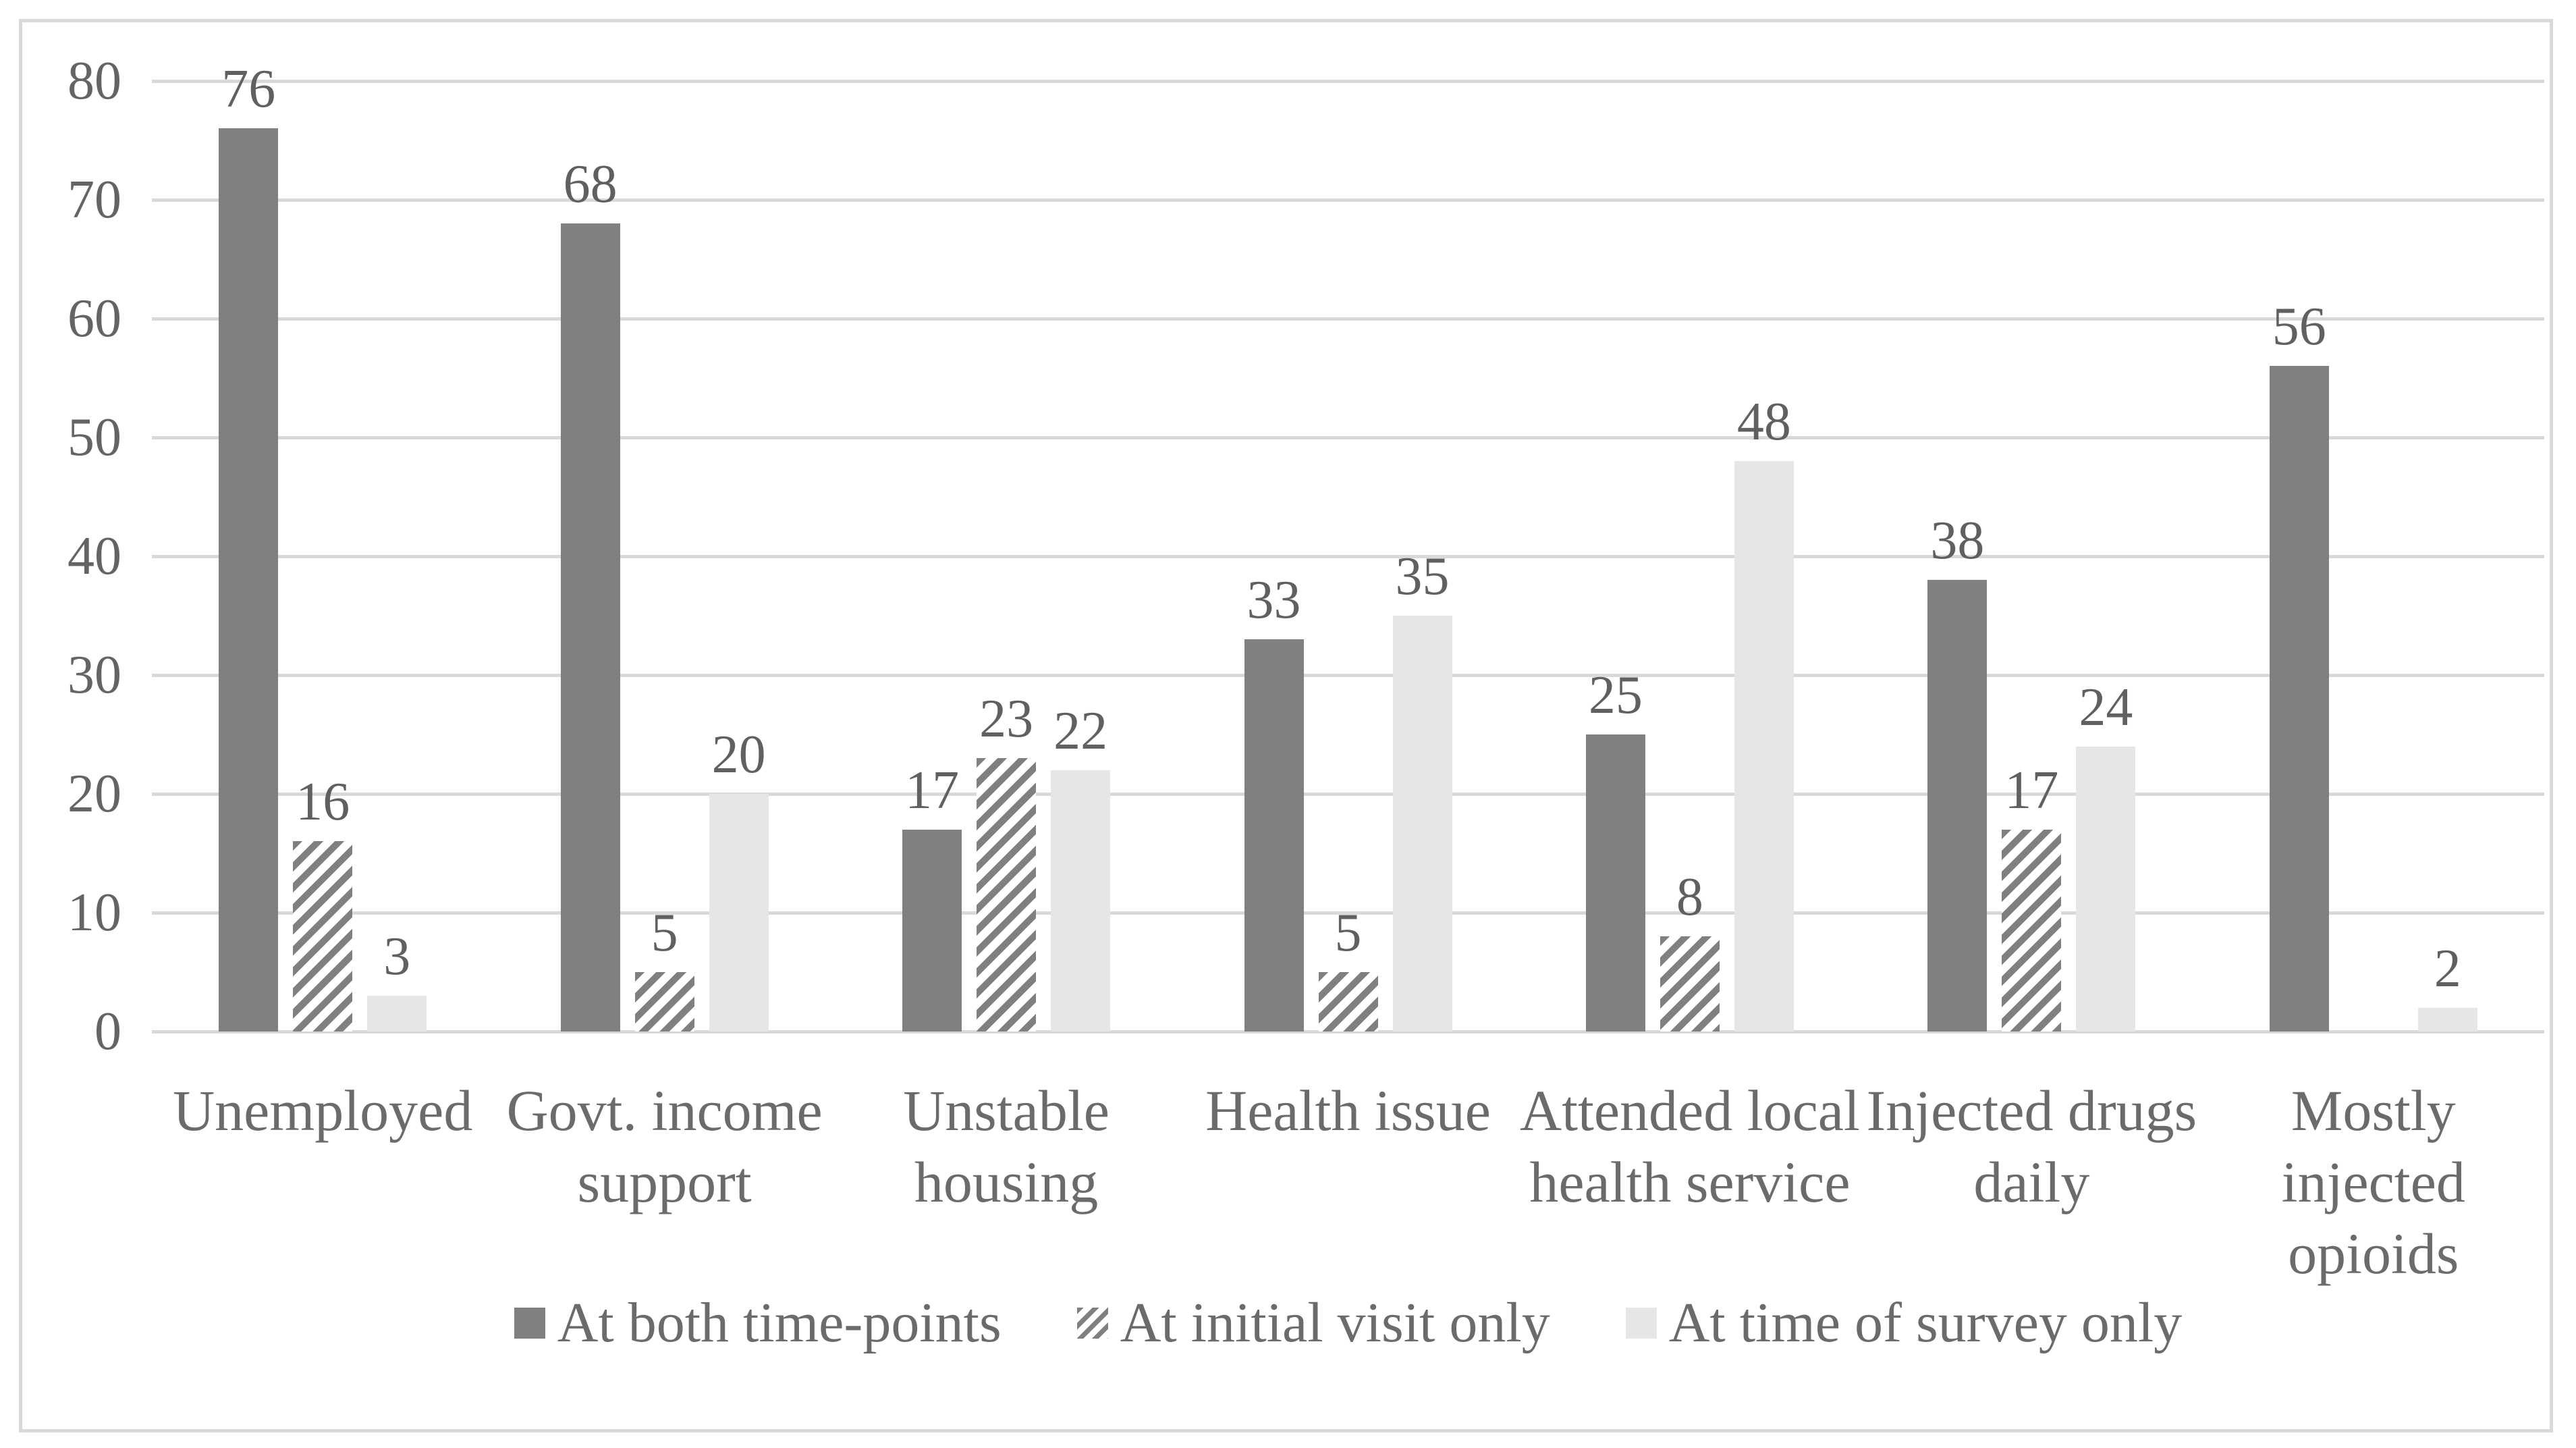 The image size is (2576, 1448). I want to click on bar-value-label: 23, so click(1006, 719).